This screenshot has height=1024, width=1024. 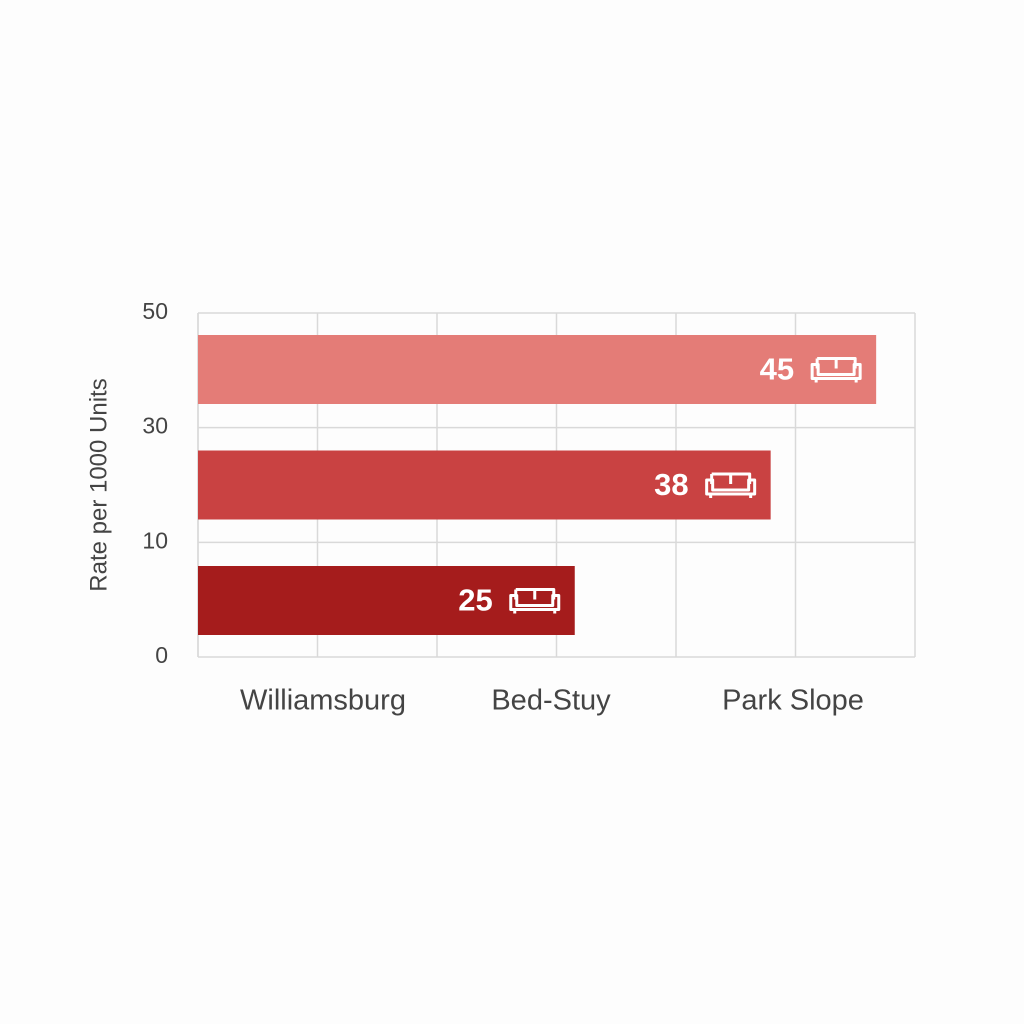 What do you see at coordinates (793, 701) in the screenshot?
I see `x-tick-label: Park Slope` at bounding box center [793, 701].